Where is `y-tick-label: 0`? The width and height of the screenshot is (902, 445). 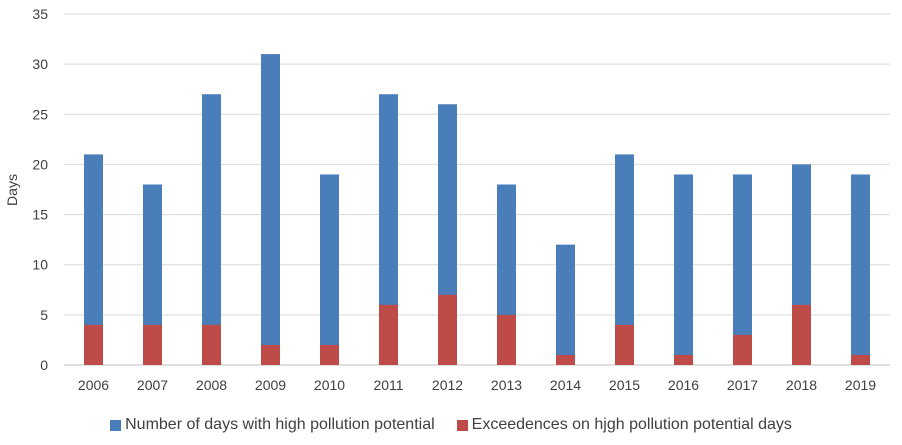
y-tick-label: 0 is located at coordinates (44, 365).